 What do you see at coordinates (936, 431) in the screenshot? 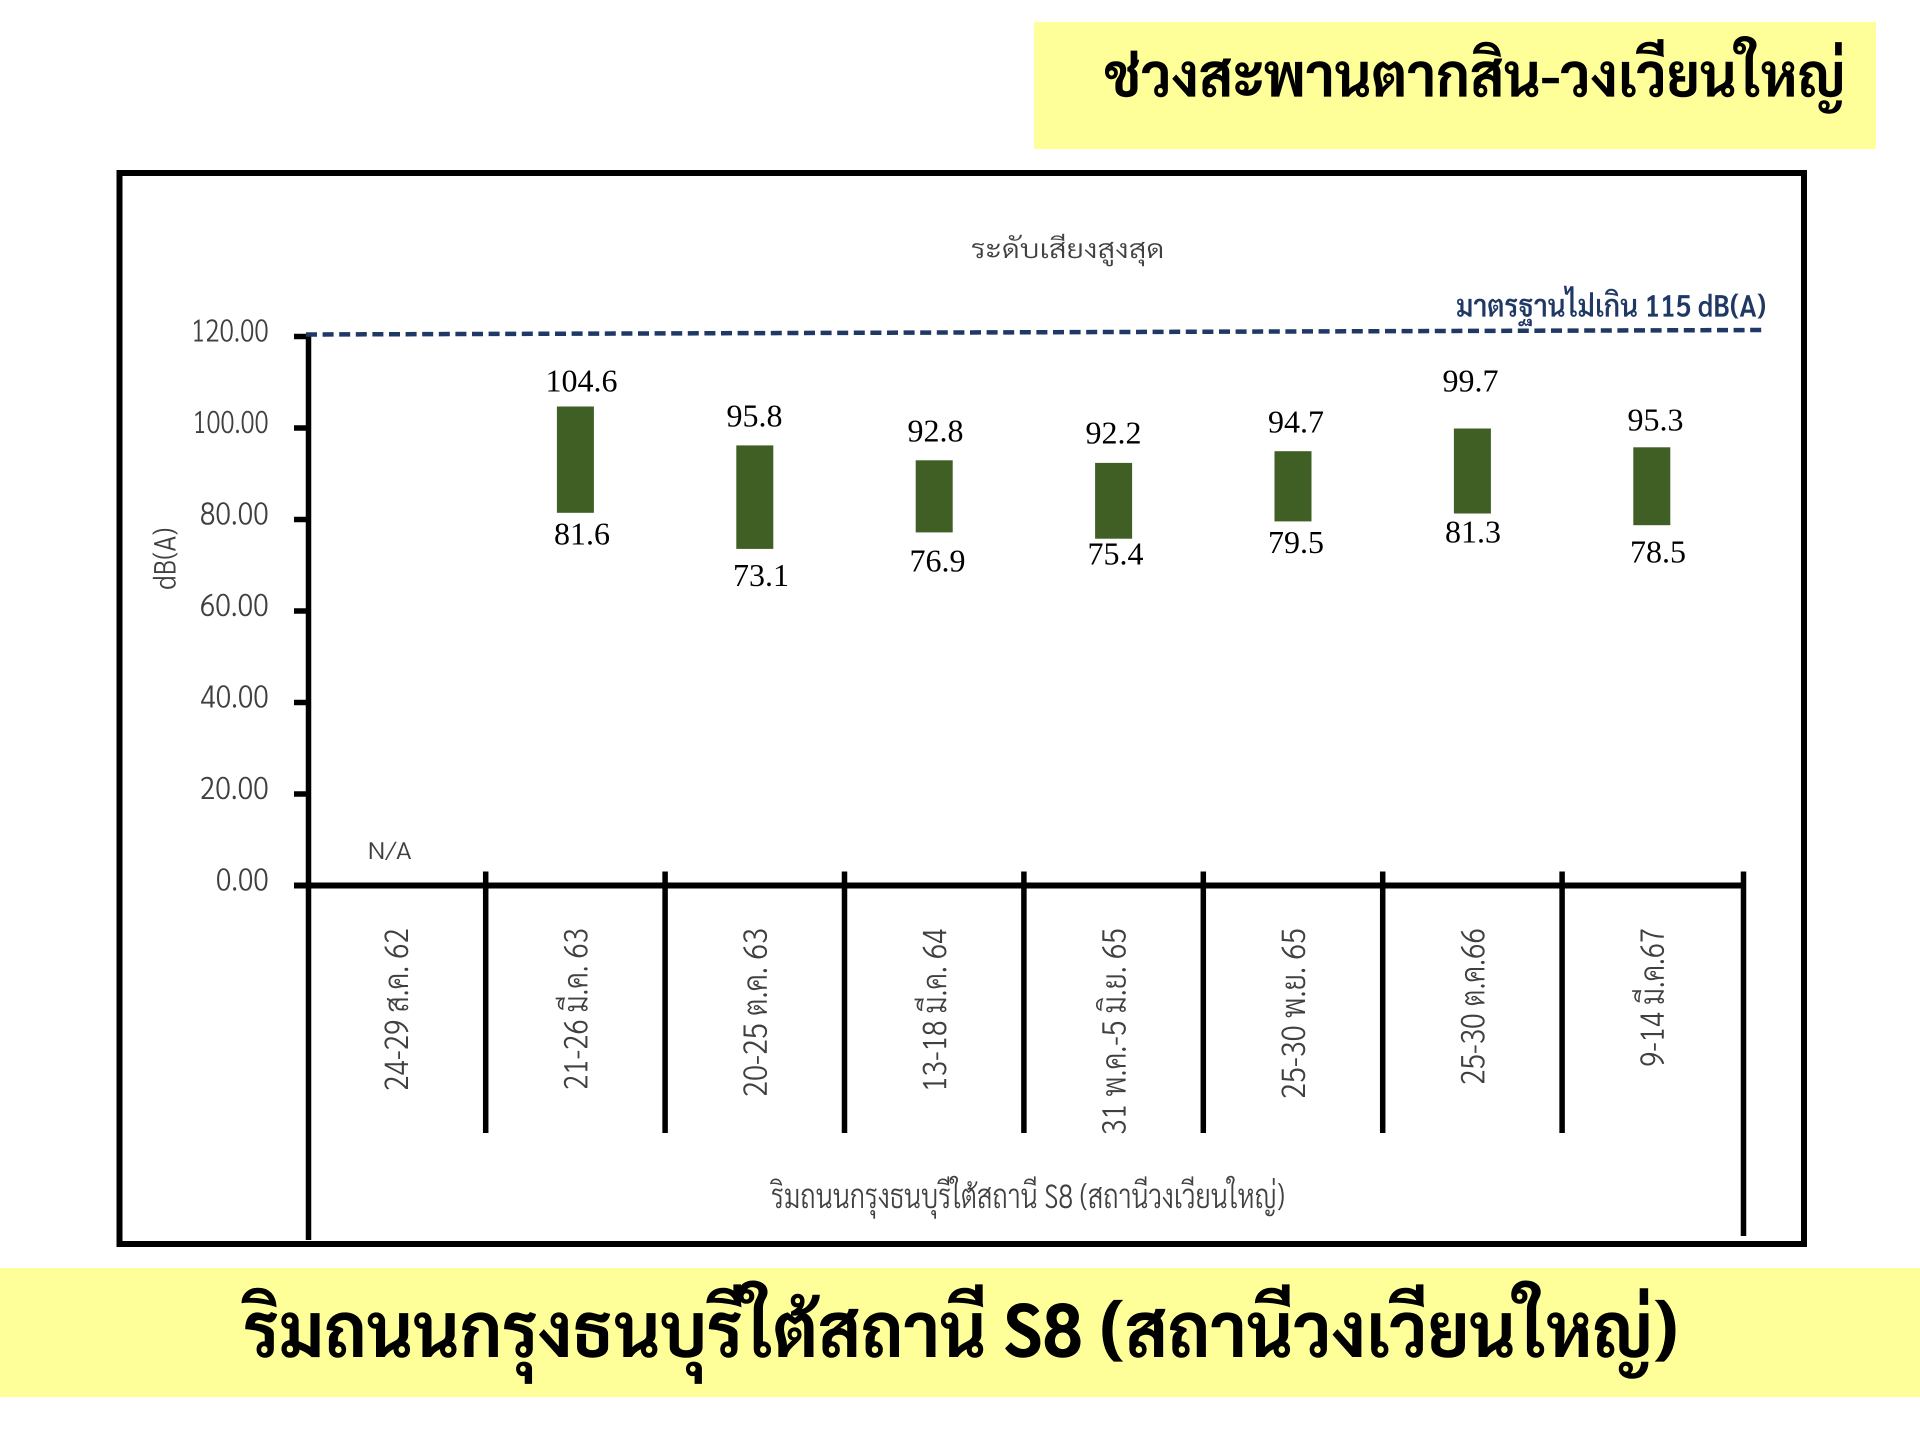
I see `svg-text: 92.8` at bounding box center [936, 431].